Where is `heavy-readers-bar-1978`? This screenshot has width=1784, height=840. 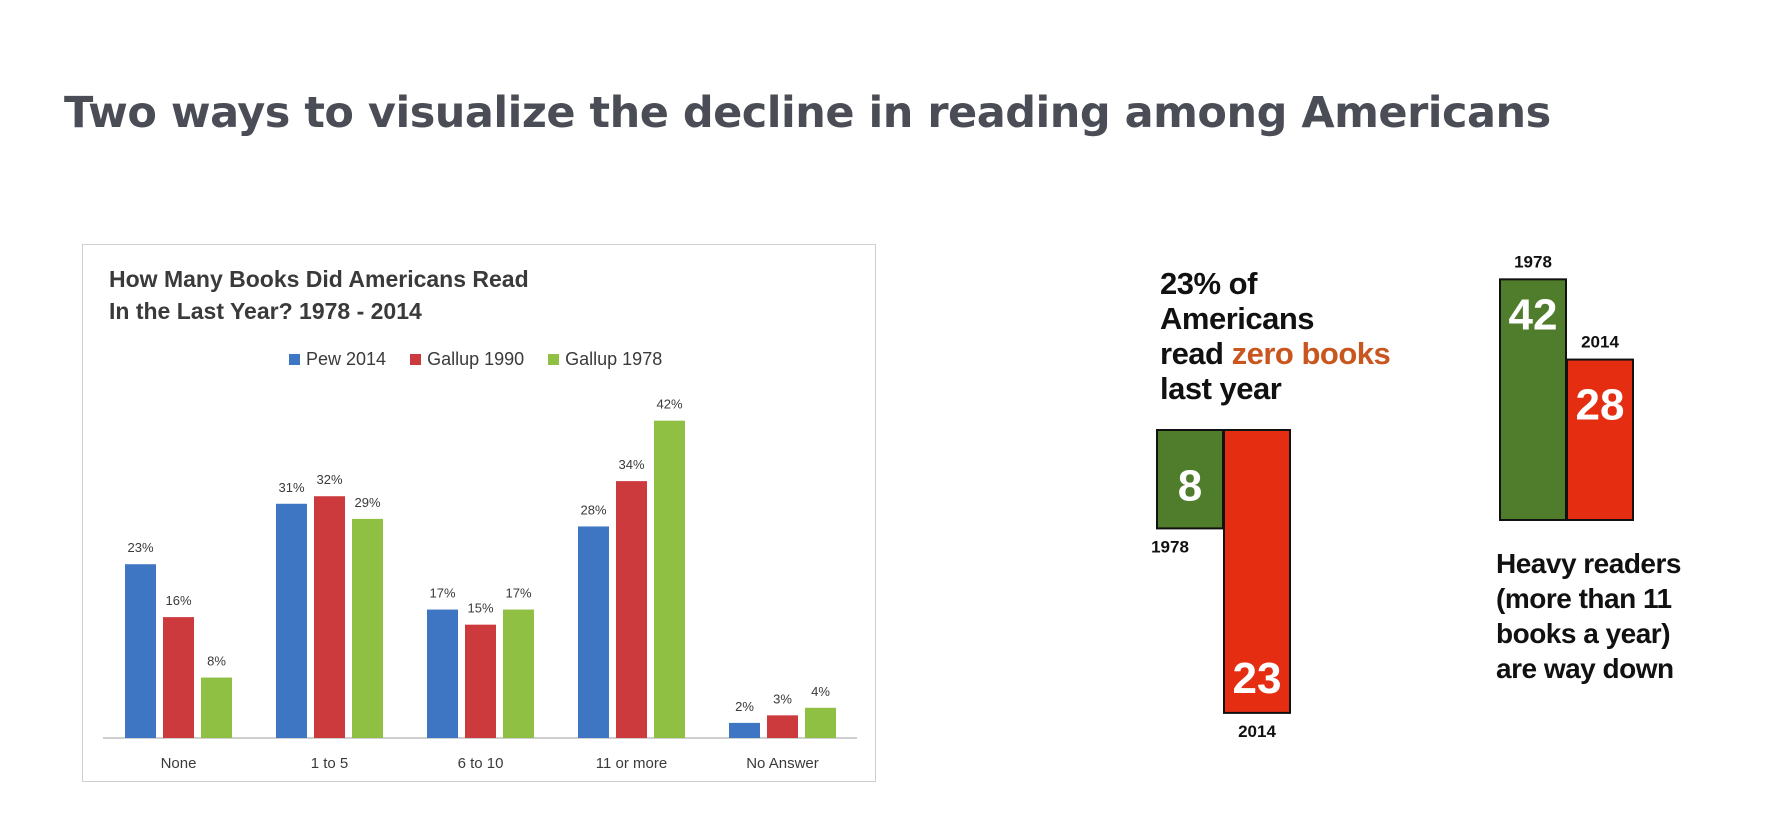 heavy-readers-bar-1978 is located at coordinates (1533, 399).